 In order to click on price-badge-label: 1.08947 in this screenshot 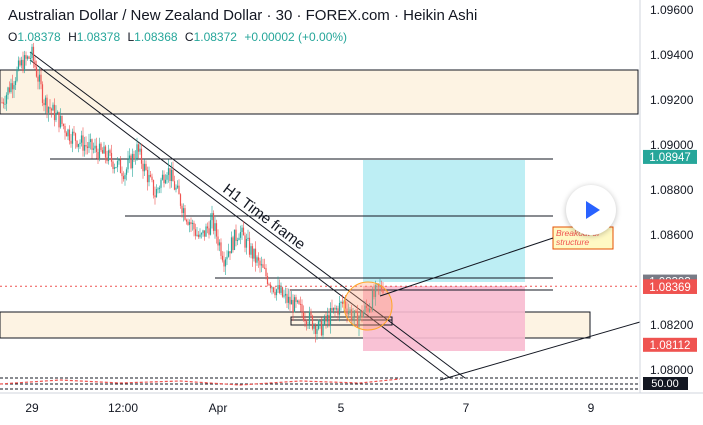, I will do `click(670, 158)`.